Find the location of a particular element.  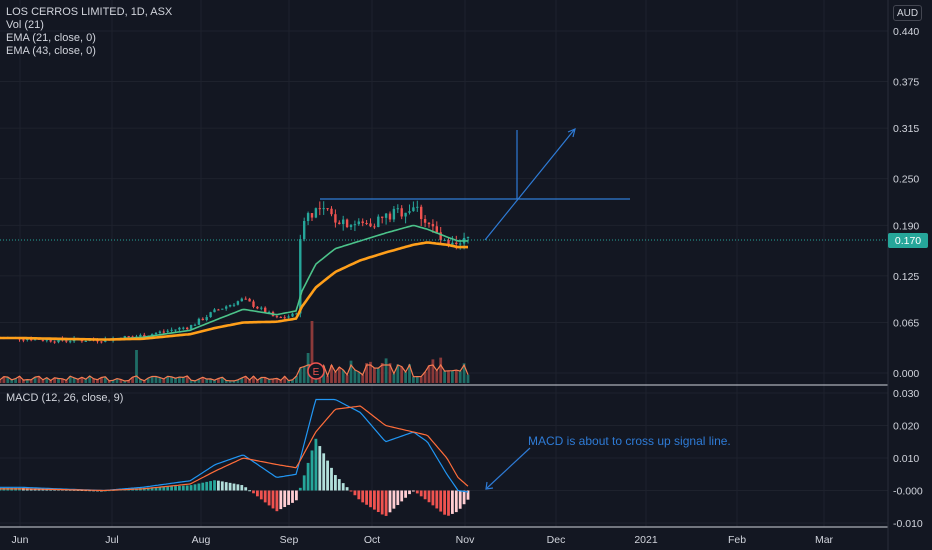

annotation-text: MACD is about to cross up signal line. is located at coordinates (629, 441).